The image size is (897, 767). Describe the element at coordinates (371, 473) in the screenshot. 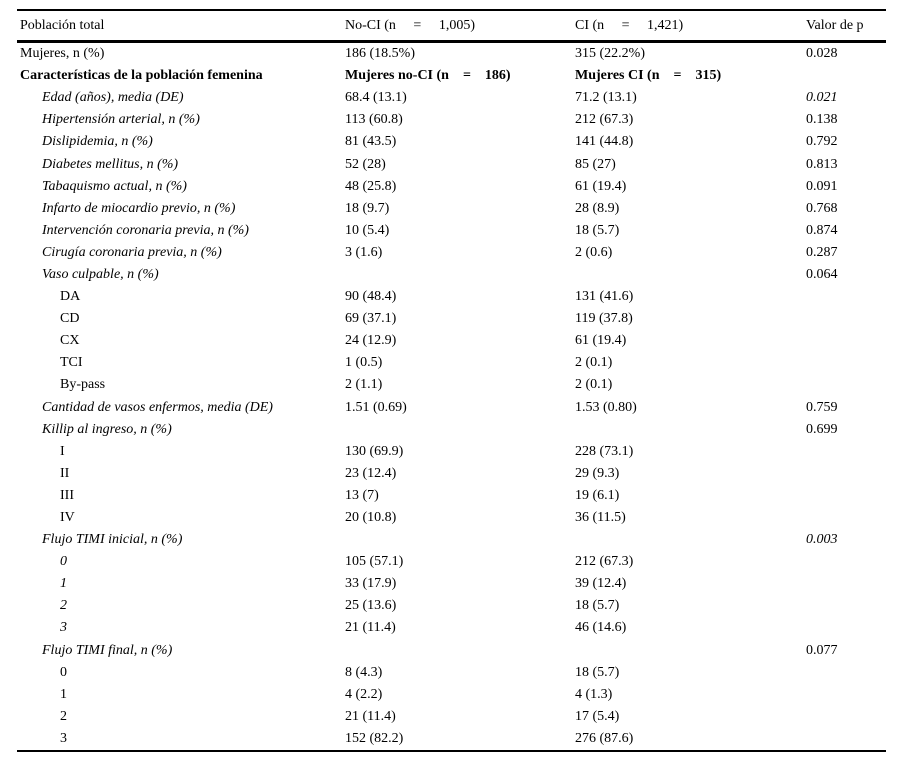

I see `no-ci-value: 23 (12.4)` at that location.